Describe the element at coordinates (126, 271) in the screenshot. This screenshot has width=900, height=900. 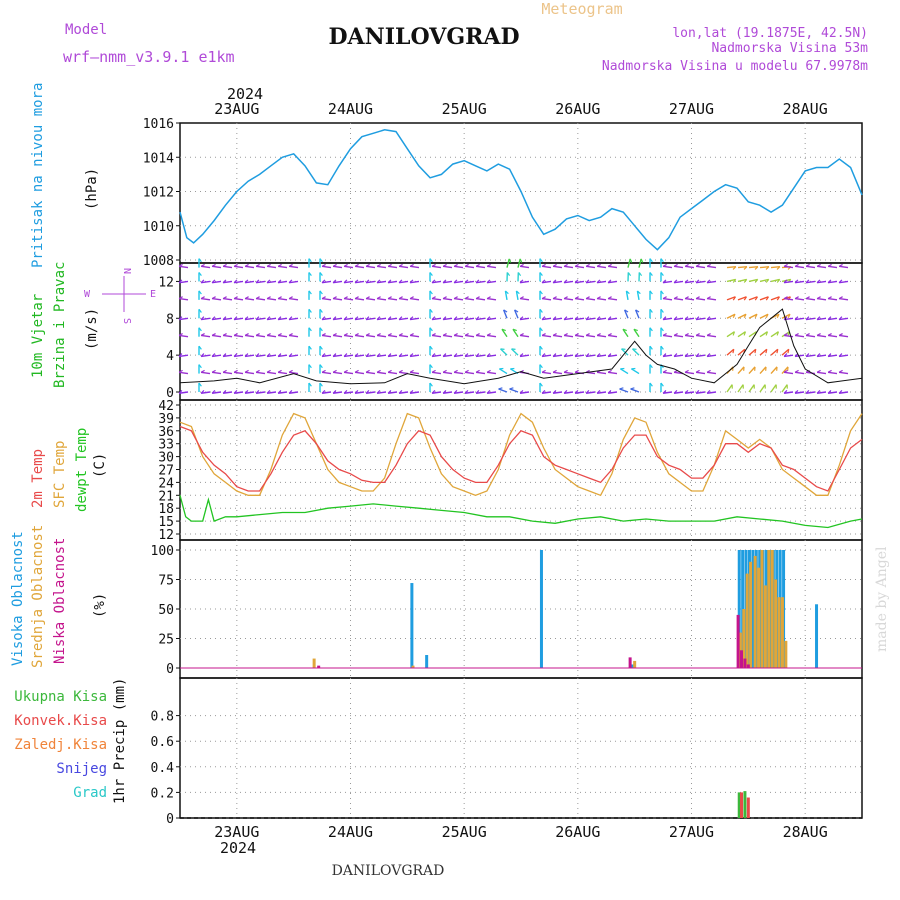
I see `compass-n: N` at that location.